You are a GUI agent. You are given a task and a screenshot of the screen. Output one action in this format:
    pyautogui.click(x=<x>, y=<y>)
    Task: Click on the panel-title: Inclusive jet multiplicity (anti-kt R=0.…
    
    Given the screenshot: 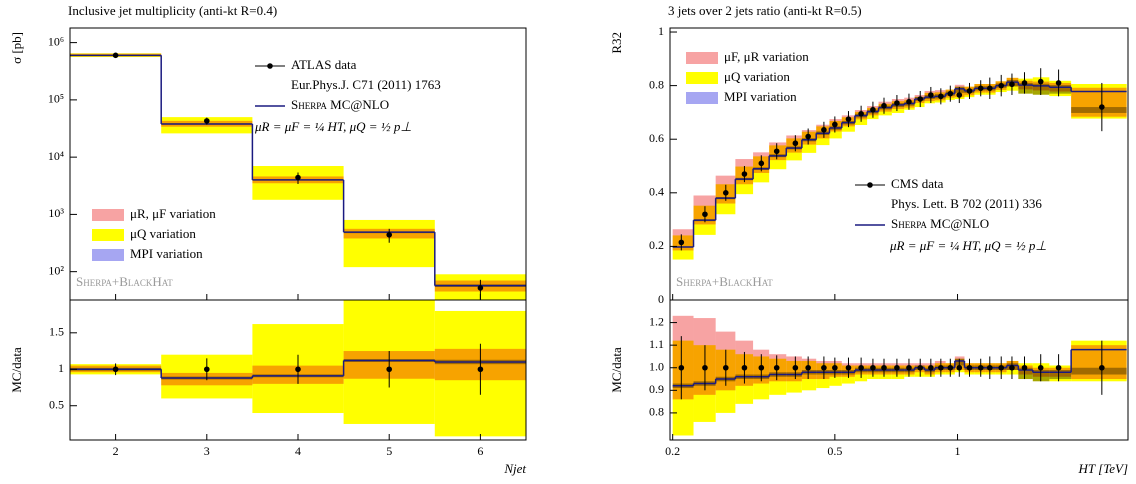 What is the action you would take?
    pyautogui.click(x=172, y=10)
    